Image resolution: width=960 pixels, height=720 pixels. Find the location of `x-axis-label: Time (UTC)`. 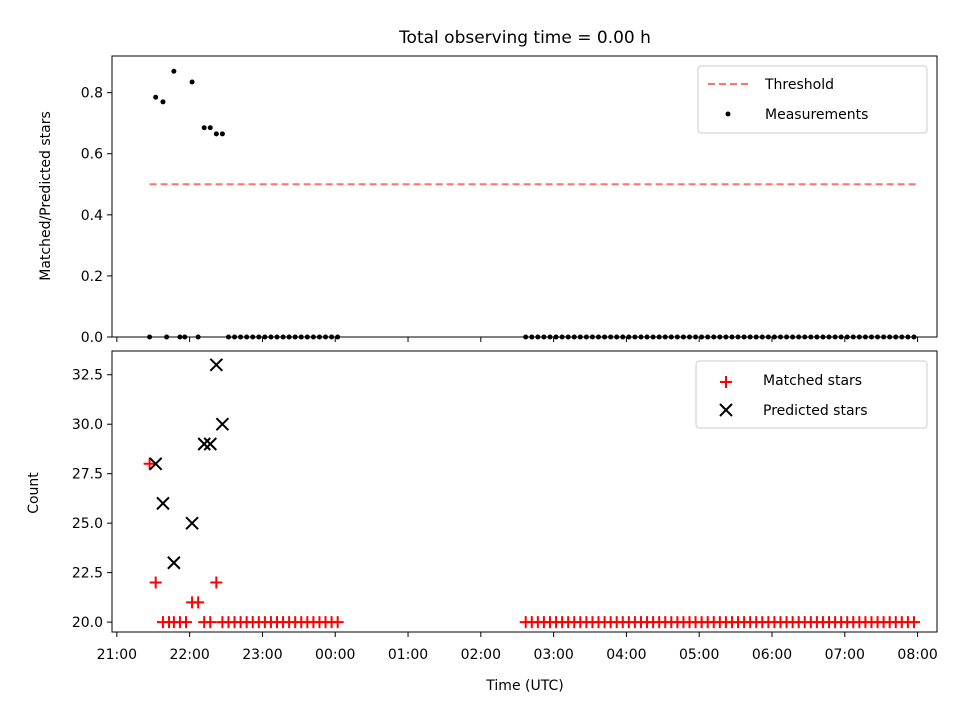

x-axis-label: Time (UTC) is located at coordinates (524, 686).